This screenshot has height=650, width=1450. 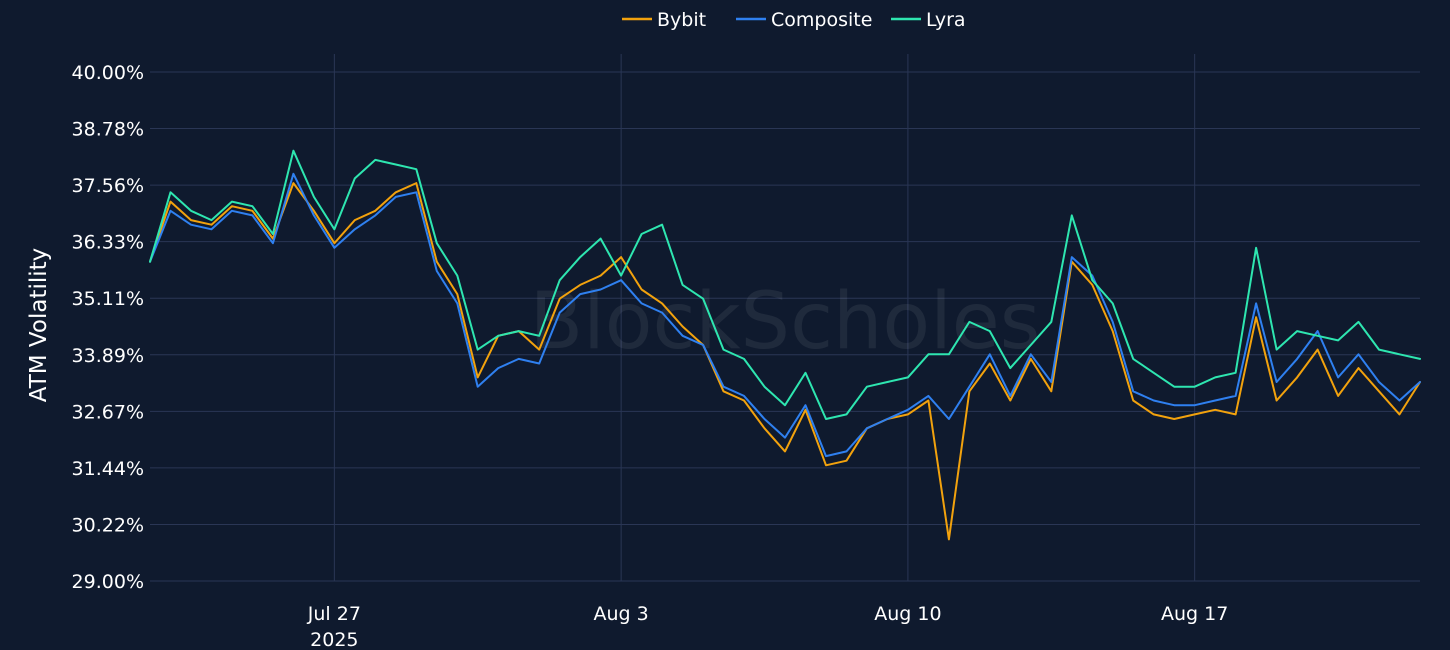 I want to click on y-tick-label: 35.11%, so click(x=108, y=299).